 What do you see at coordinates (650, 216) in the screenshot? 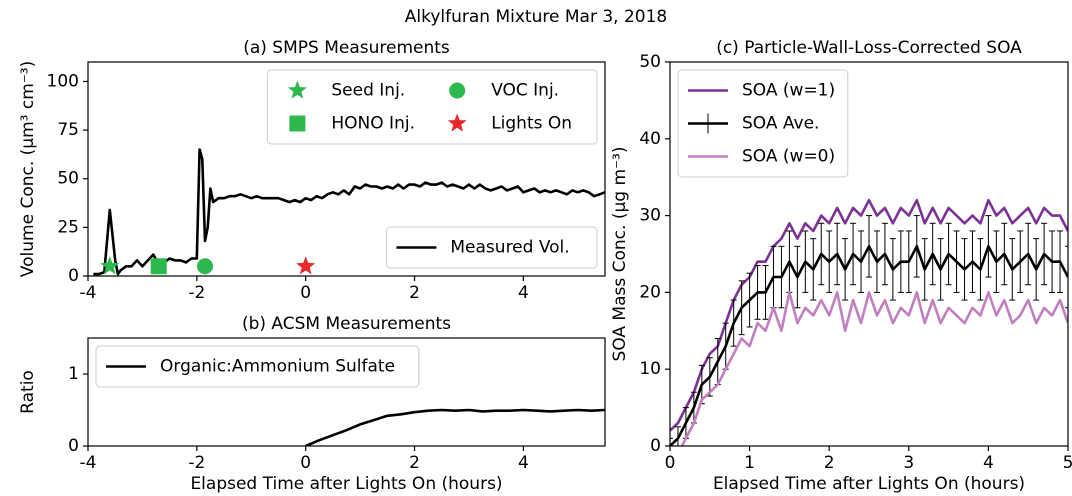
I see `y-tick-label: 30` at bounding box center [650, 216].